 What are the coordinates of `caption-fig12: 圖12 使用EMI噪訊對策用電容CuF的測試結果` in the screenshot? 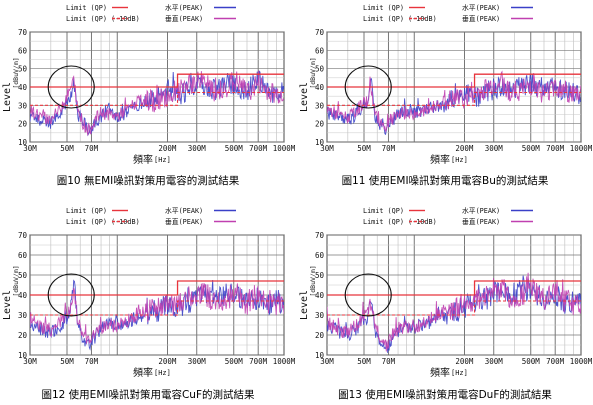 It's located at (148, 395).